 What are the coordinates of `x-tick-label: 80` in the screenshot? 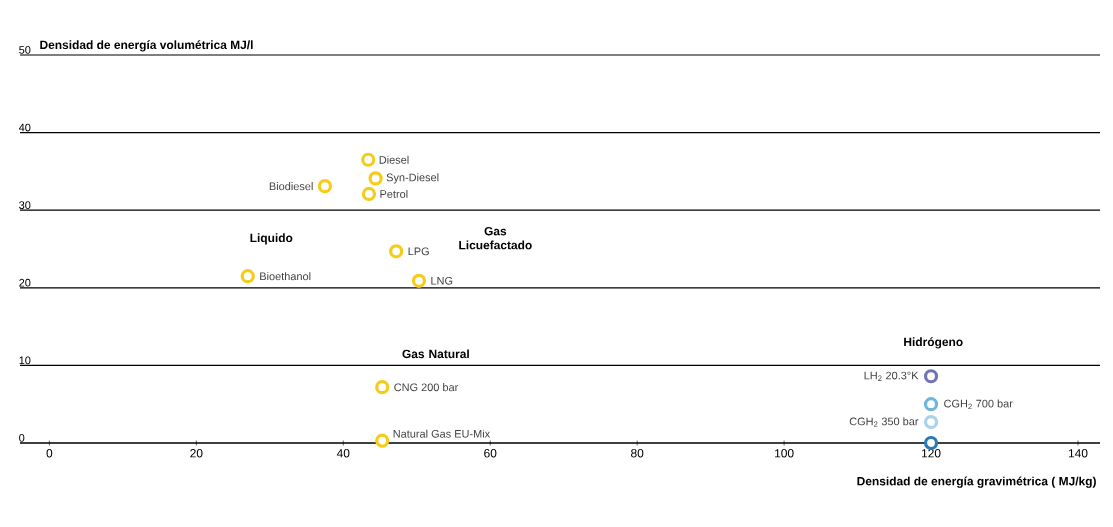 It's located at (637, 453).